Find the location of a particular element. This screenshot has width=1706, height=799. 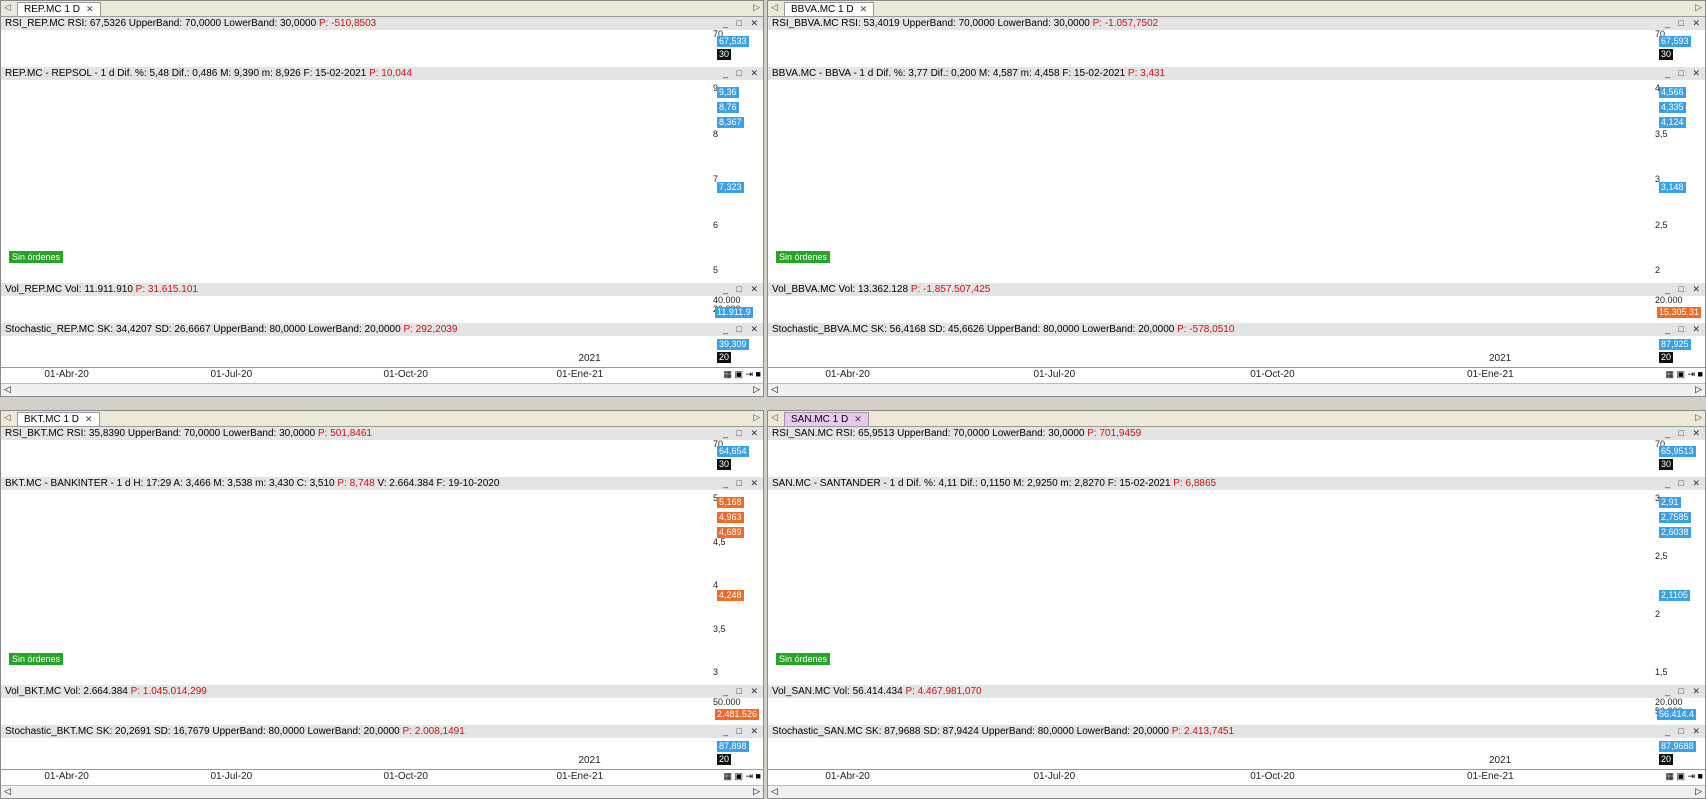

rsi-scale-top: 70 is located at coordinates (718, 444).